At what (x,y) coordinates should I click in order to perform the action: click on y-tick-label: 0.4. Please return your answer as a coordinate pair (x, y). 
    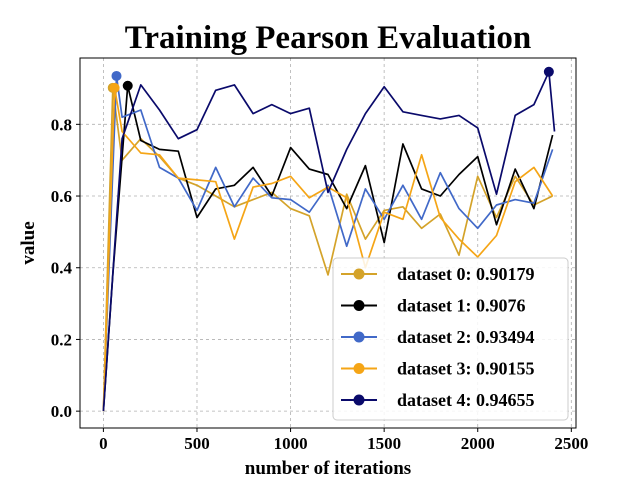
    Looking at the image, I should click on (62, 268).